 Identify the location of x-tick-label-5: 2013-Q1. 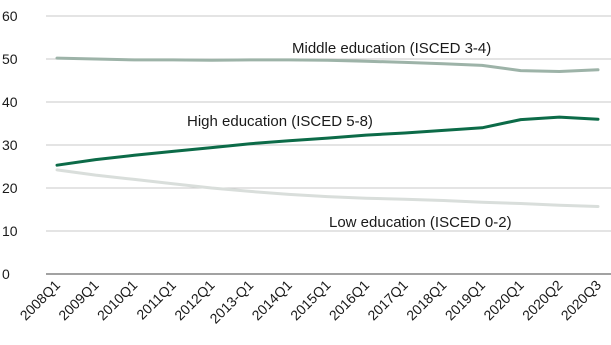
(231, 302).